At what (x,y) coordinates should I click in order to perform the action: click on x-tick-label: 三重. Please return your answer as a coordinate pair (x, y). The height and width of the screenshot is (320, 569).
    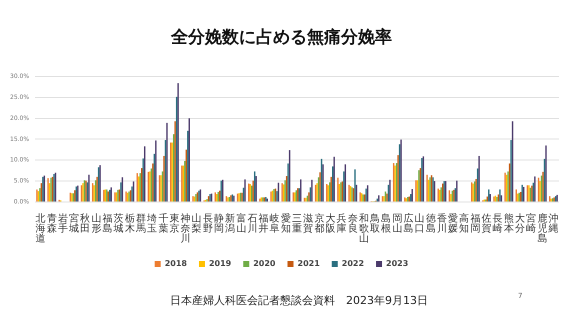
    Looking at the image, I should click on (297, 224).